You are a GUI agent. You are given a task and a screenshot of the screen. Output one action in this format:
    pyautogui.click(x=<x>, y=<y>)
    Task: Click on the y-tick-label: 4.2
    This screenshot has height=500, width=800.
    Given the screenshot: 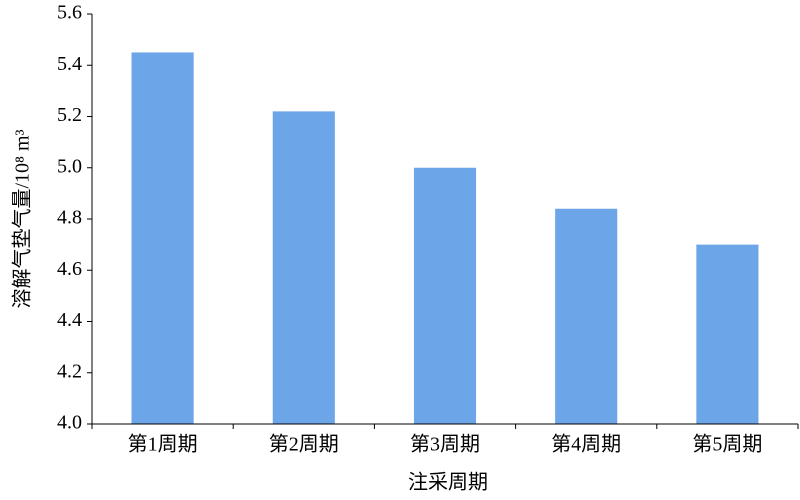 What is the action you would take?
    pyautogui.click(x=69, y=371)
    